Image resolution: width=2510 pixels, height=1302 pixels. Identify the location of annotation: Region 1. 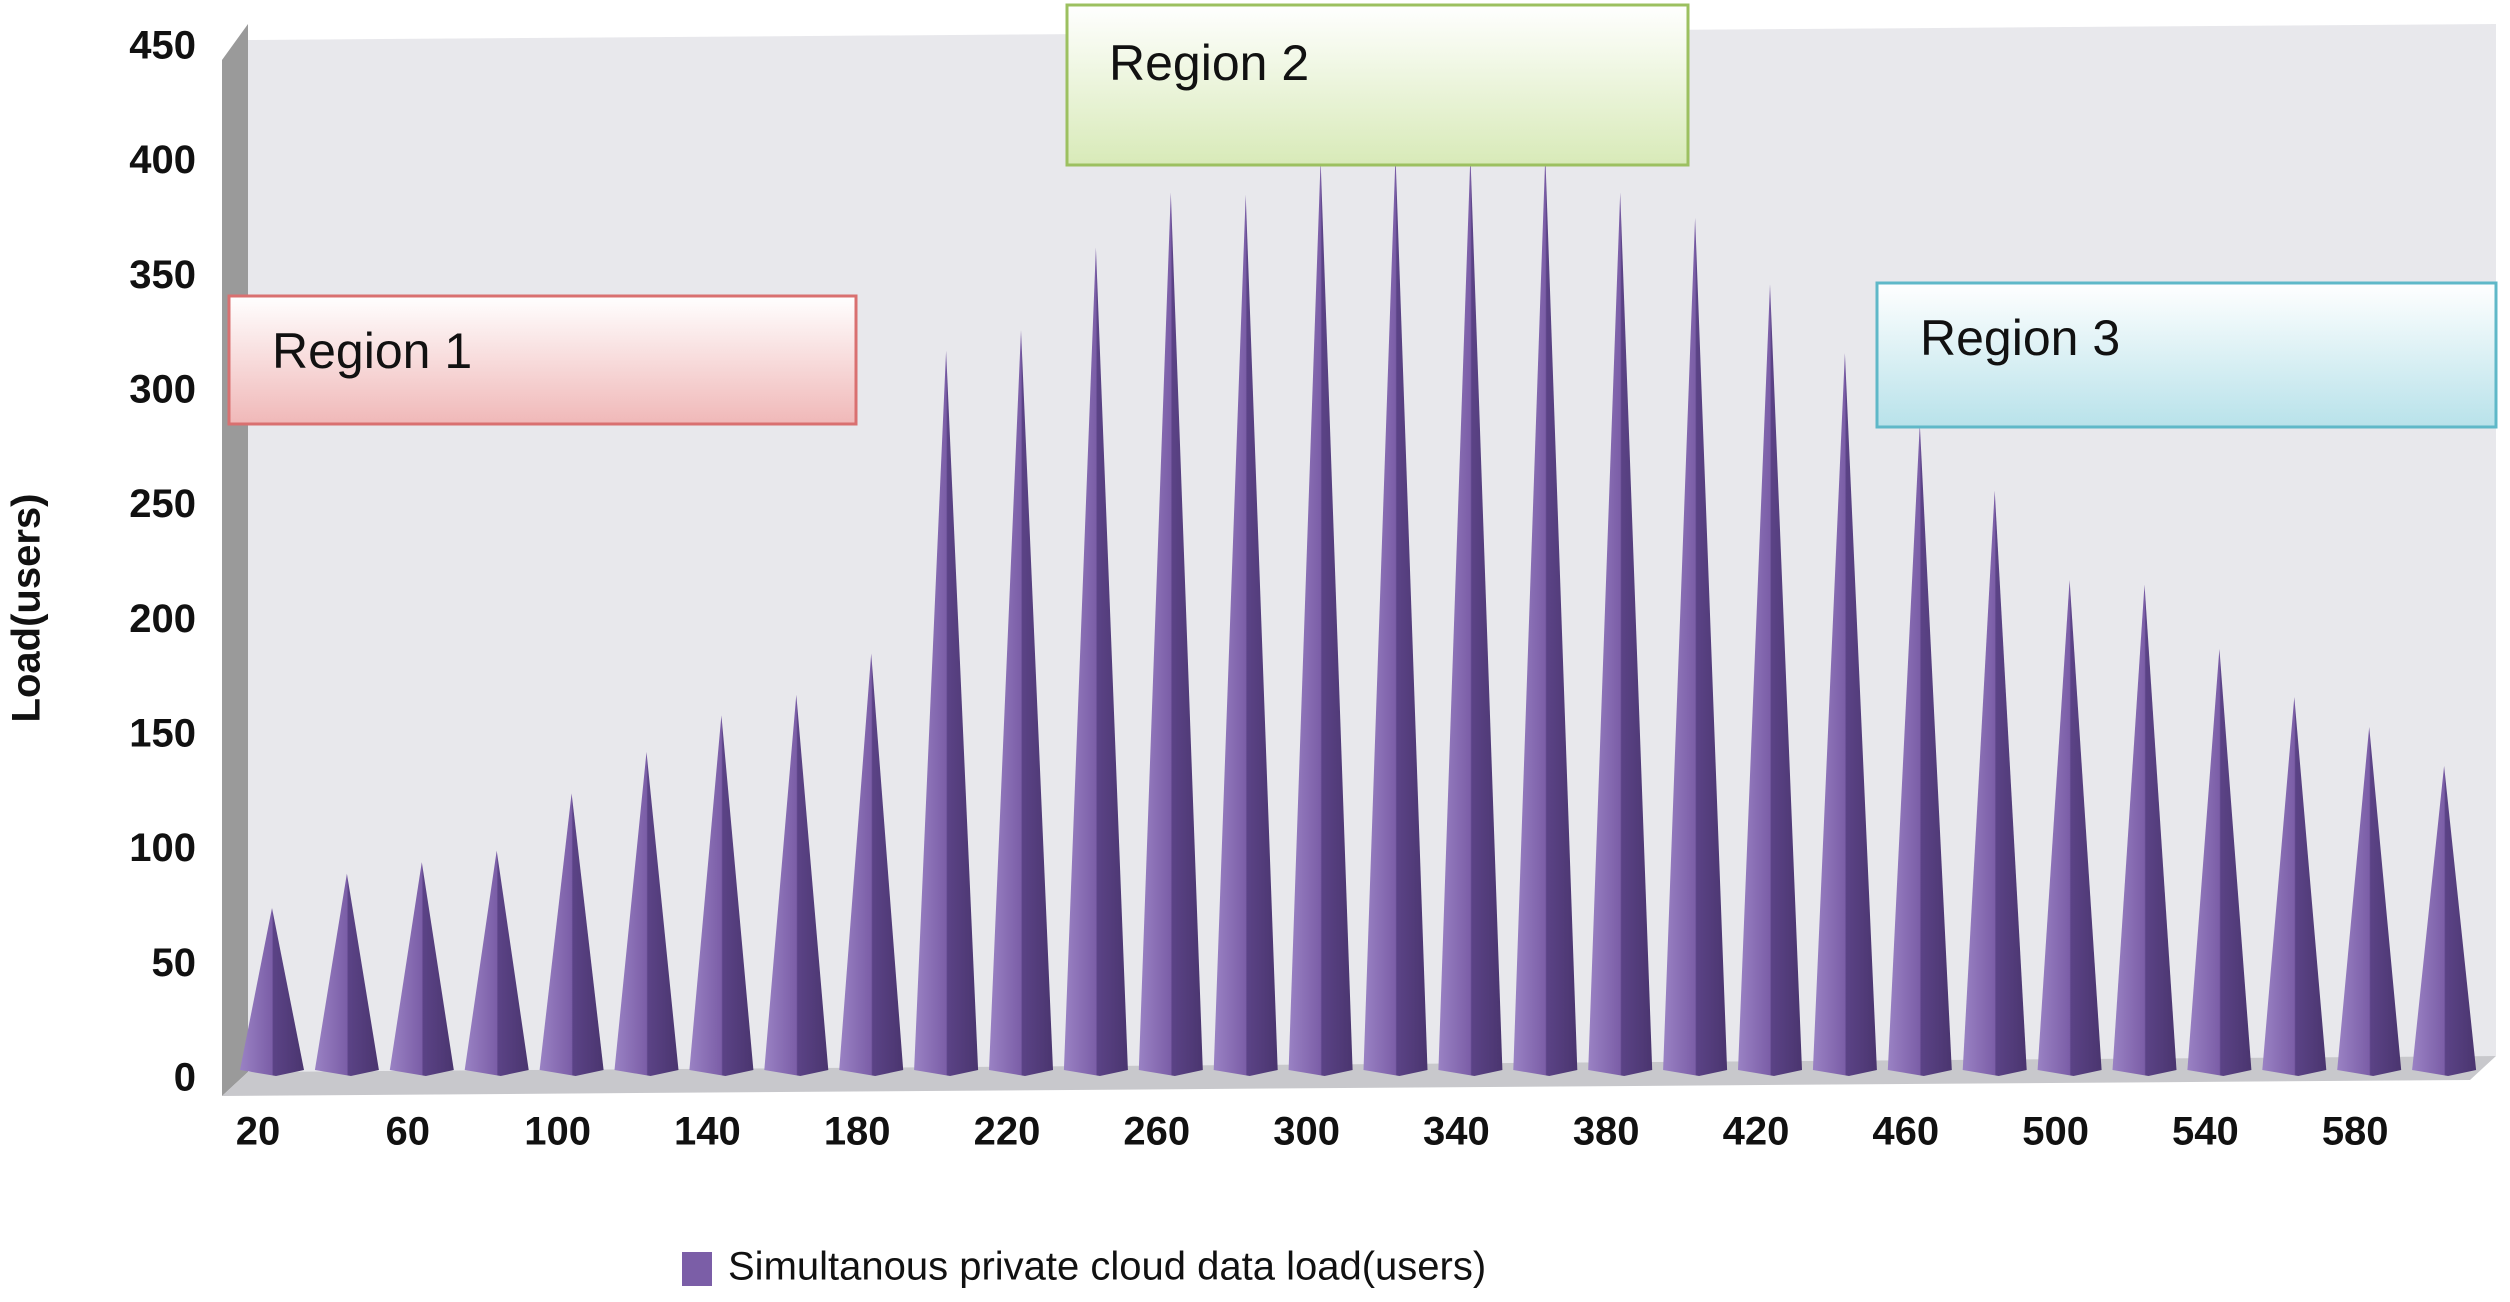
(372, 351).